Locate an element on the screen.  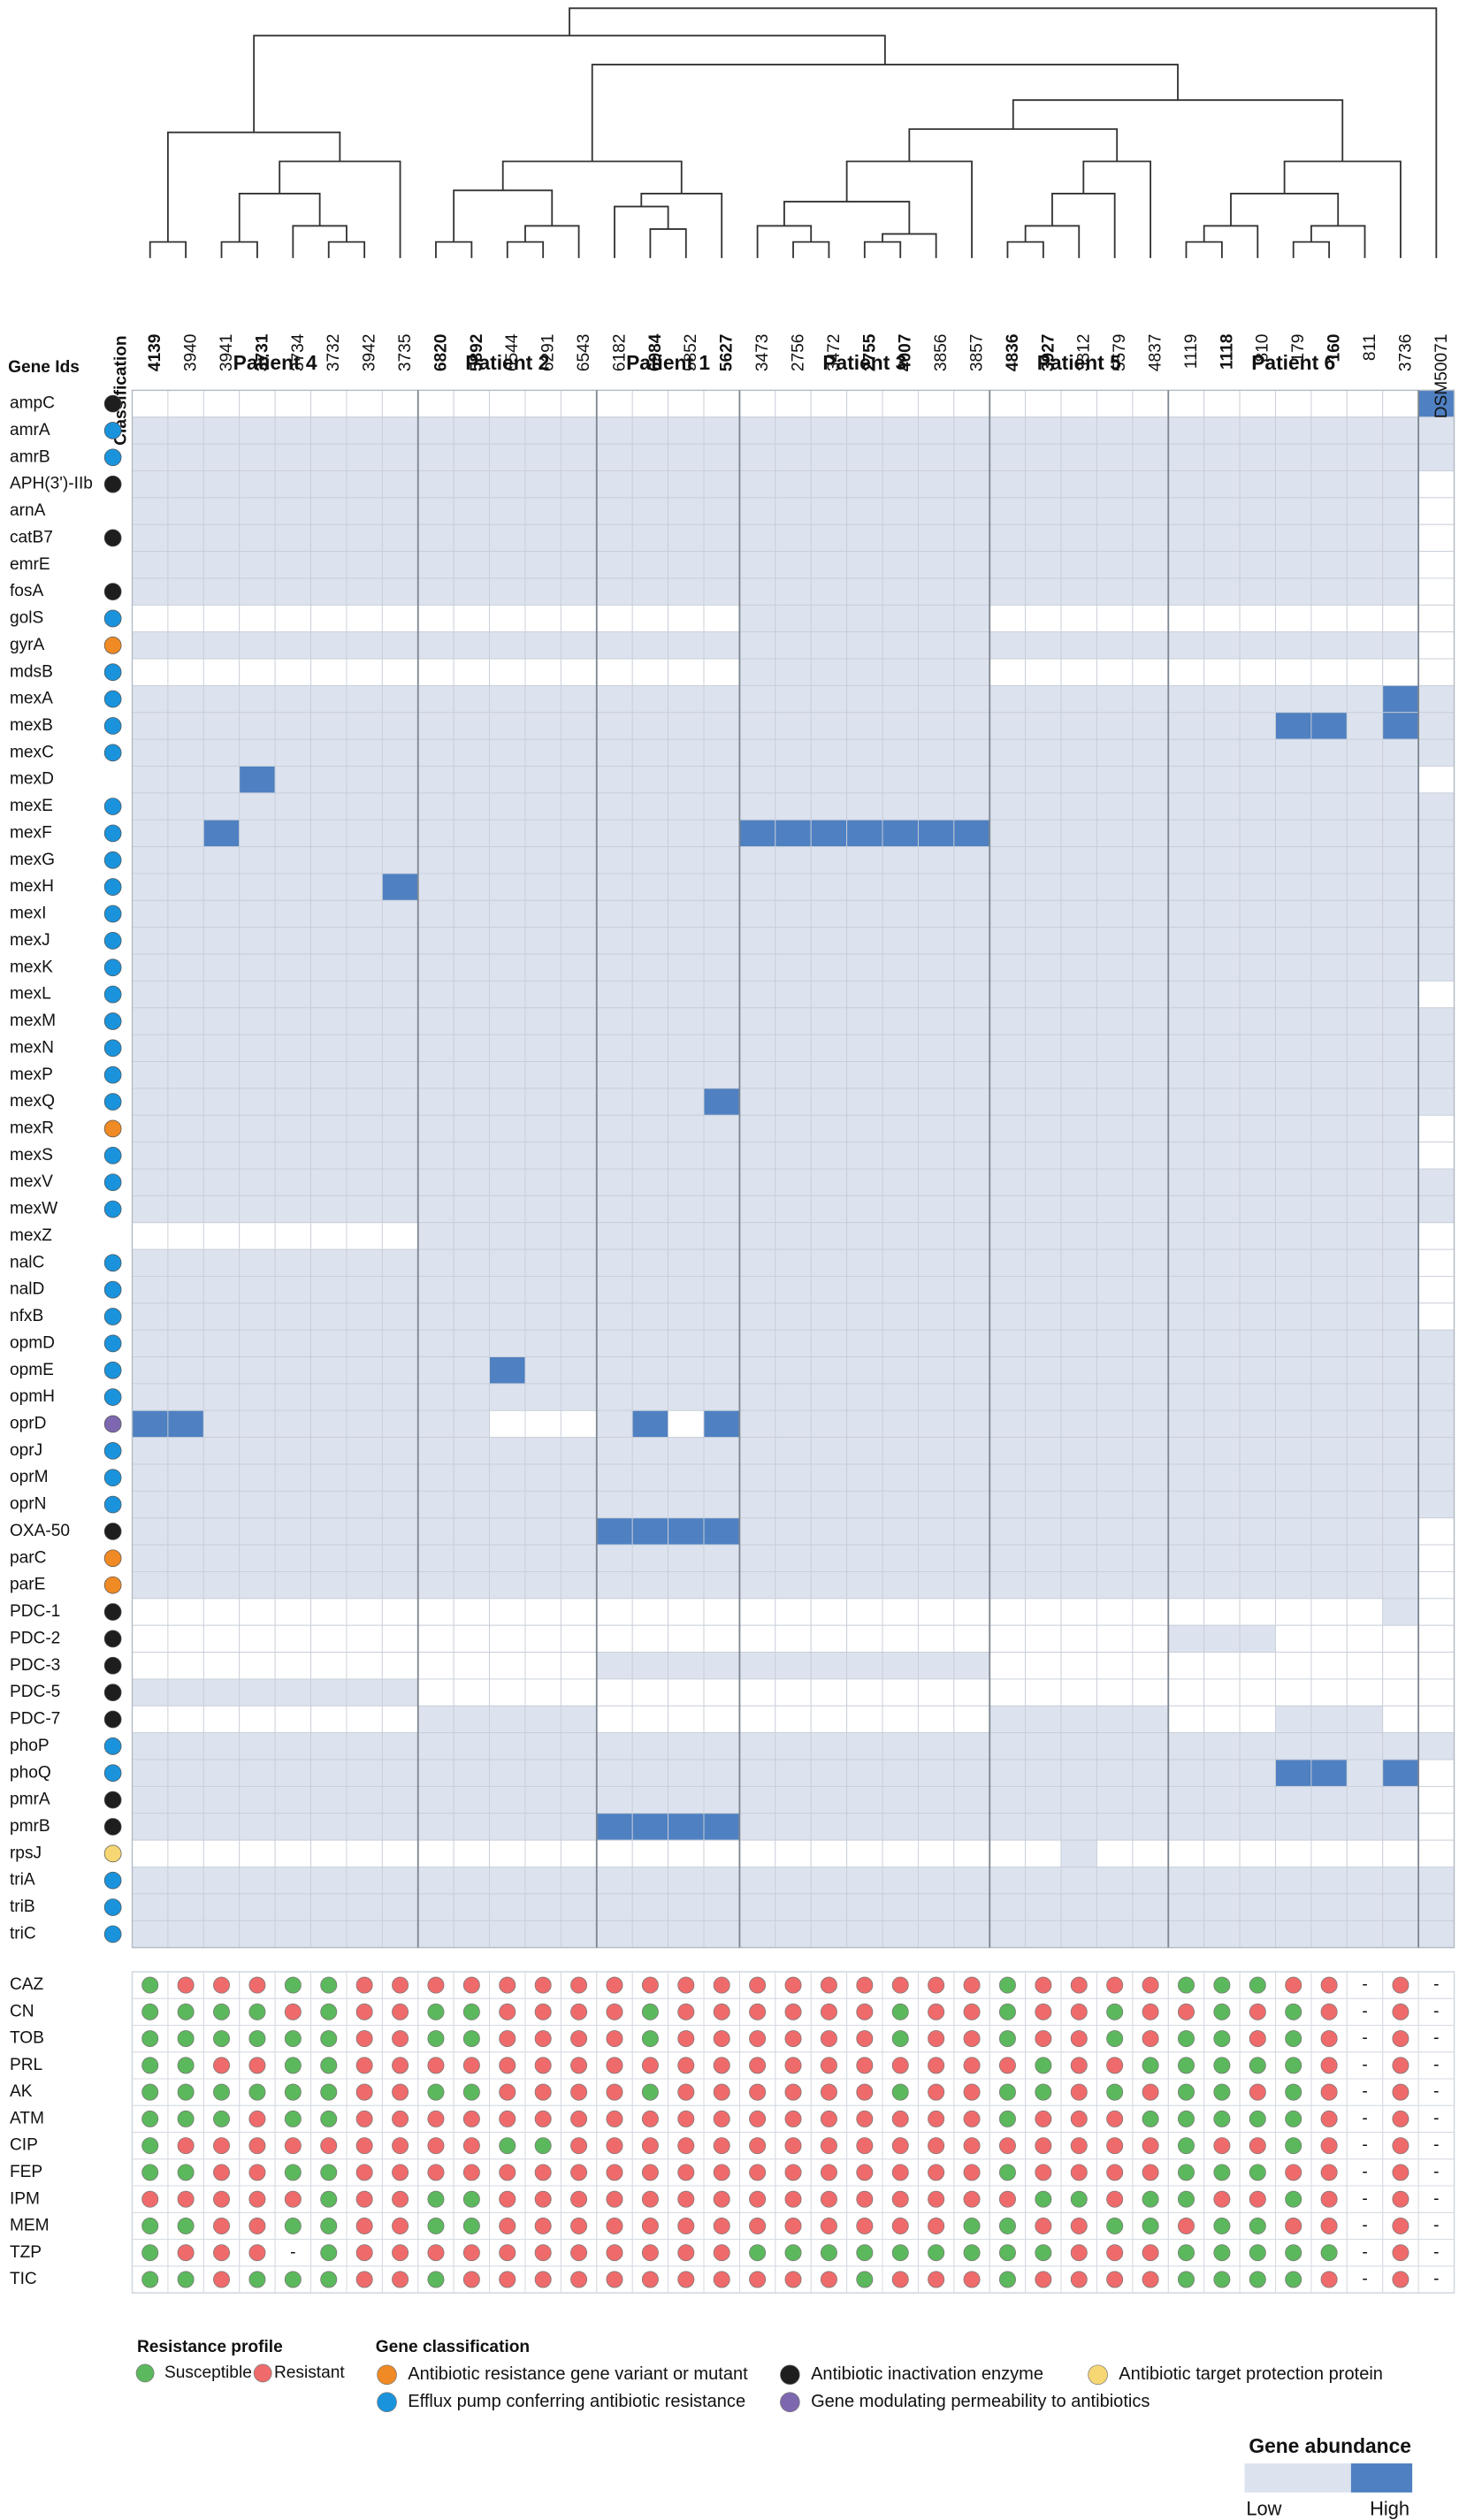
group-label: Patient 3 is located at coordinates (864, 362).